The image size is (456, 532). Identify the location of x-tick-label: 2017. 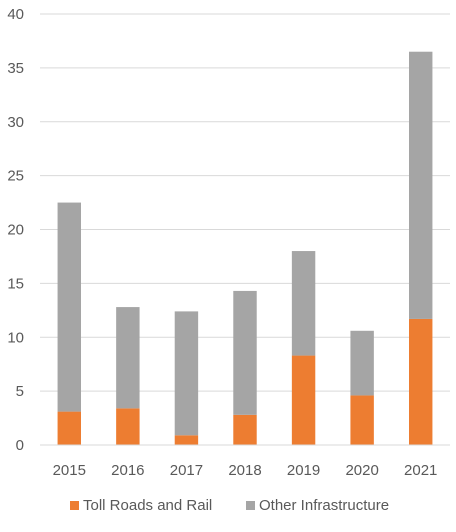
(186, 470).